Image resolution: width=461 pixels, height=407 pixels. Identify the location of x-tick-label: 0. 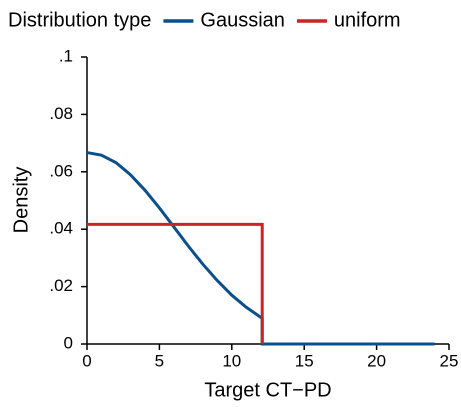
(86, 360).